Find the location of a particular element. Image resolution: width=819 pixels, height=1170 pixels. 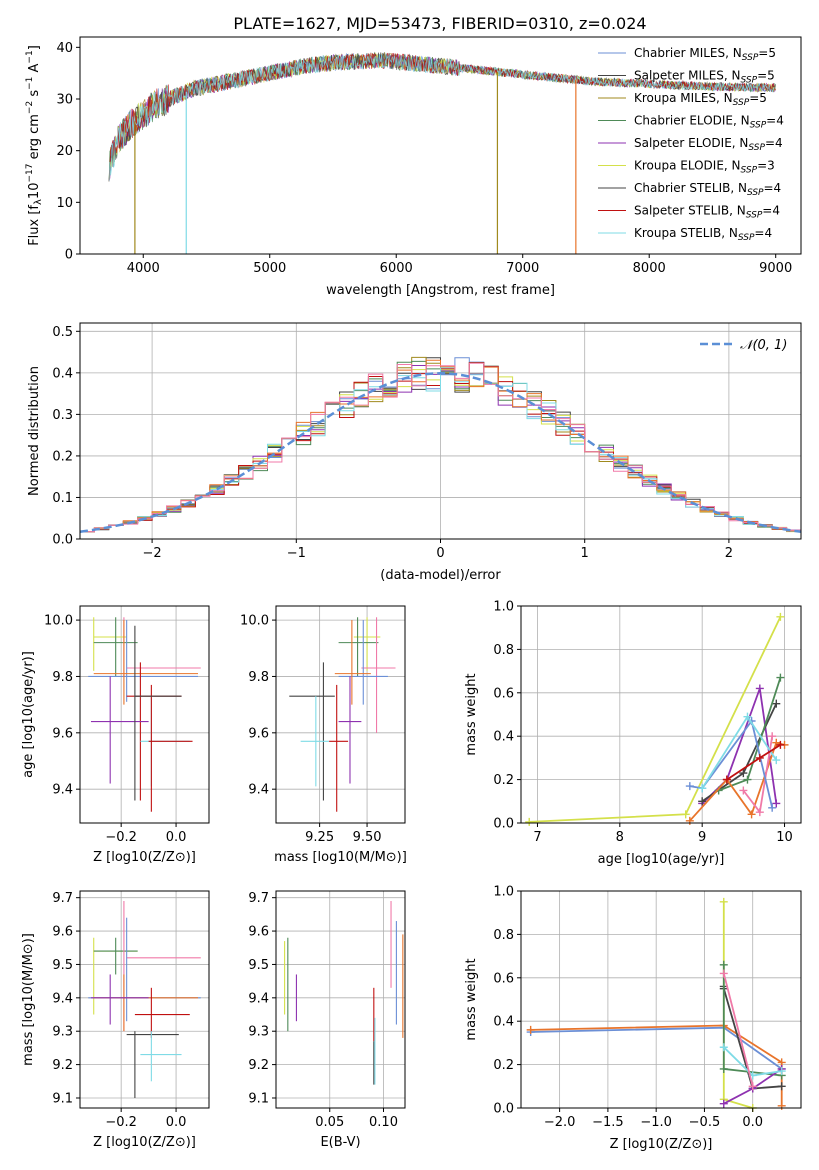

legend-label: Chabrier ELODIE, NSSP=4 is located at coordinates (709, 122).